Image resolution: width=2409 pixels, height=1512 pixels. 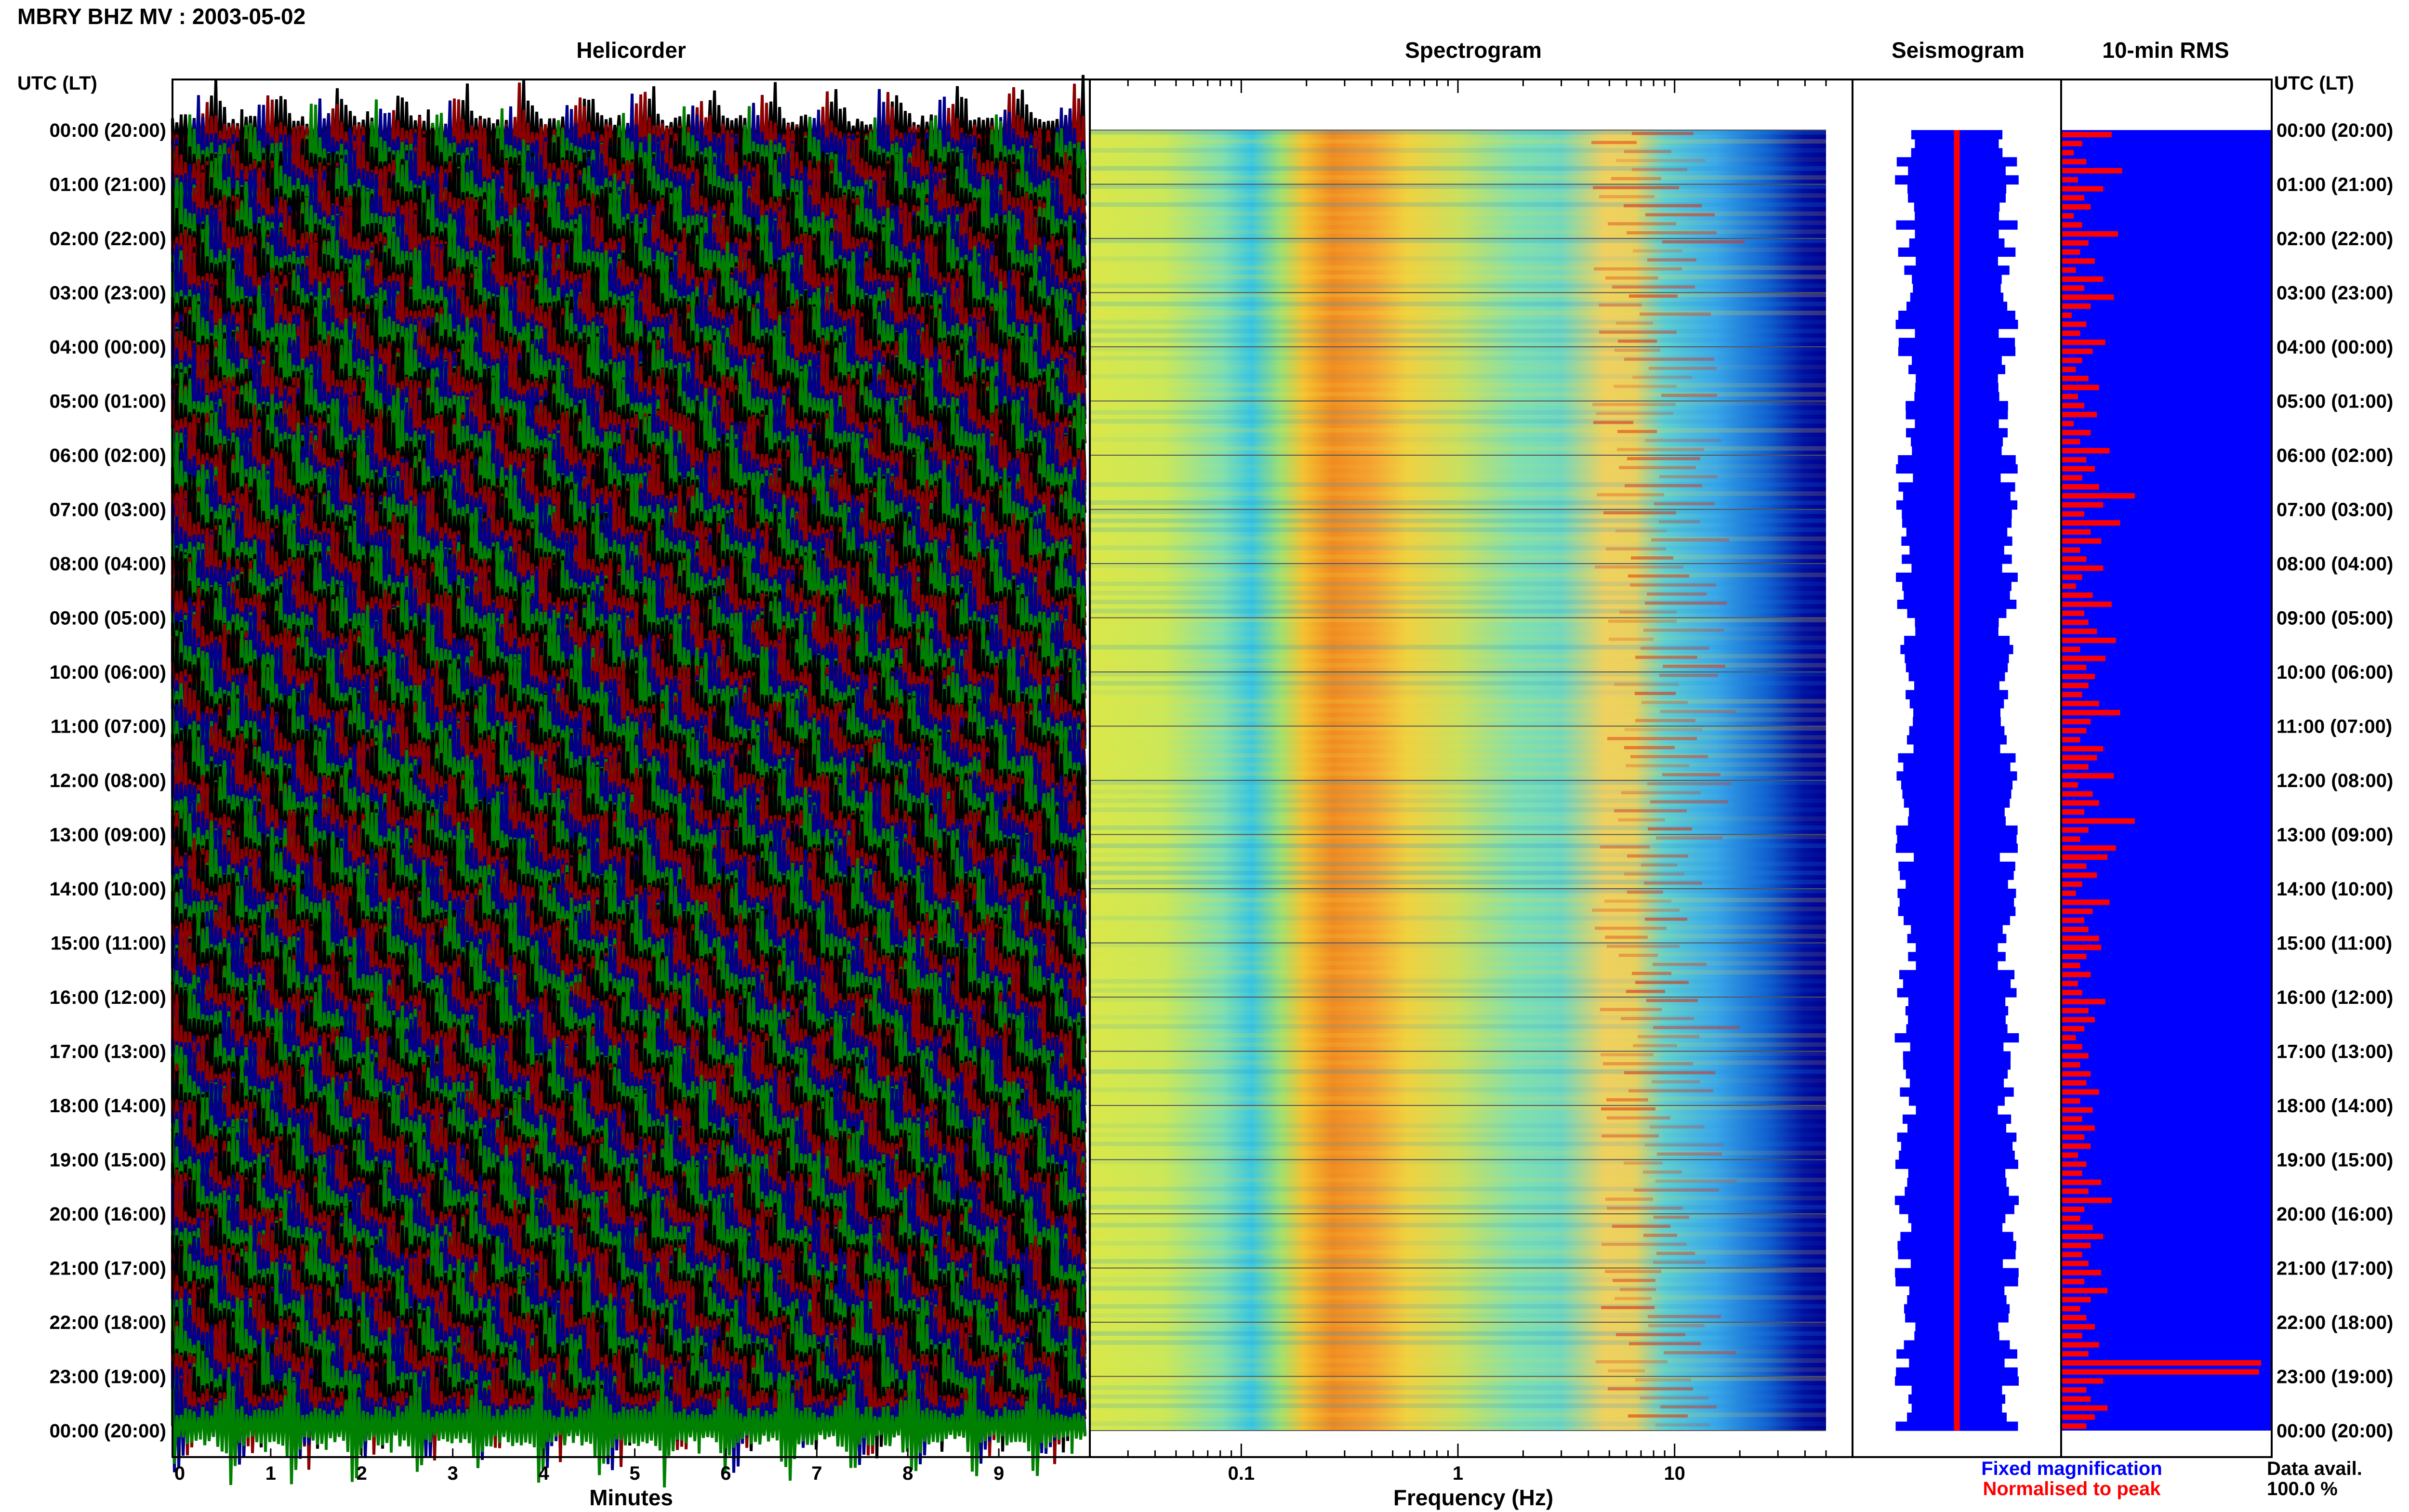 I want to click on time-label-left: 15:00 (11:00), so click(x=108, y=943).